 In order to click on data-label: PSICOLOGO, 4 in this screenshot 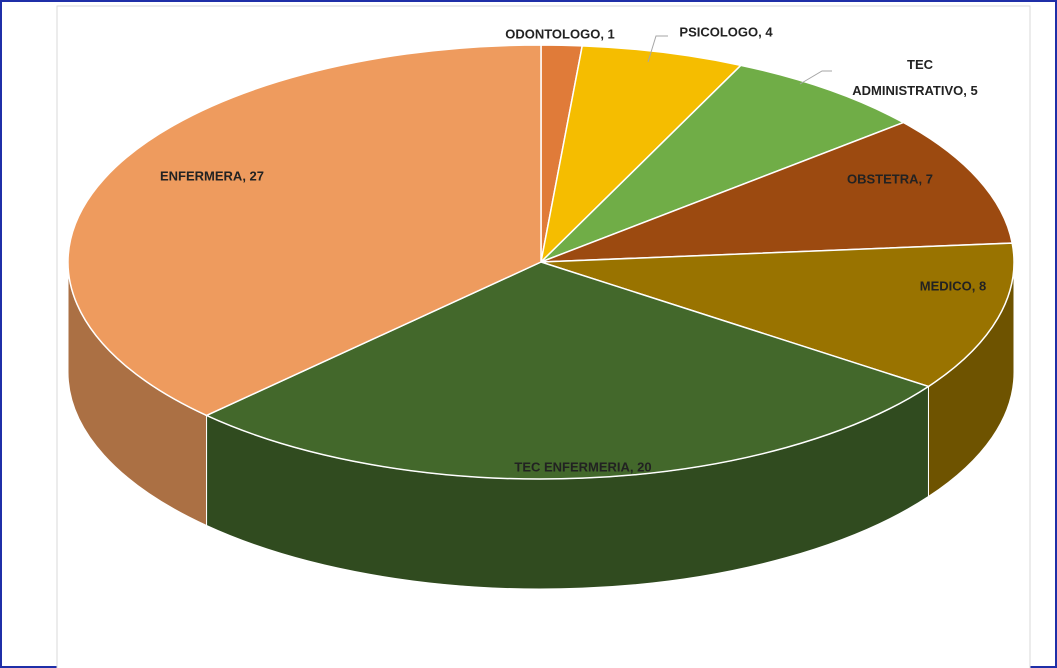, I will do `click(726, 31)`.